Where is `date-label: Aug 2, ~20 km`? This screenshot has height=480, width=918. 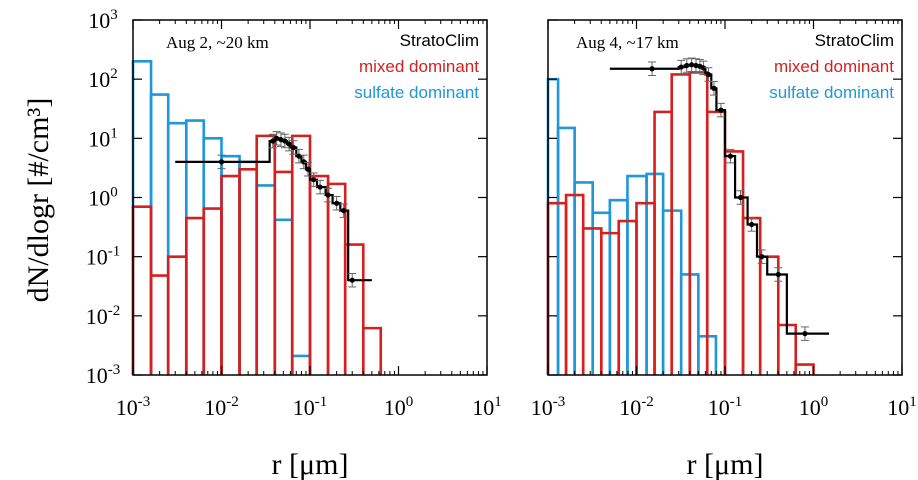
date-label: Aug 2, ~20 km is located at coordinates (217, 42).